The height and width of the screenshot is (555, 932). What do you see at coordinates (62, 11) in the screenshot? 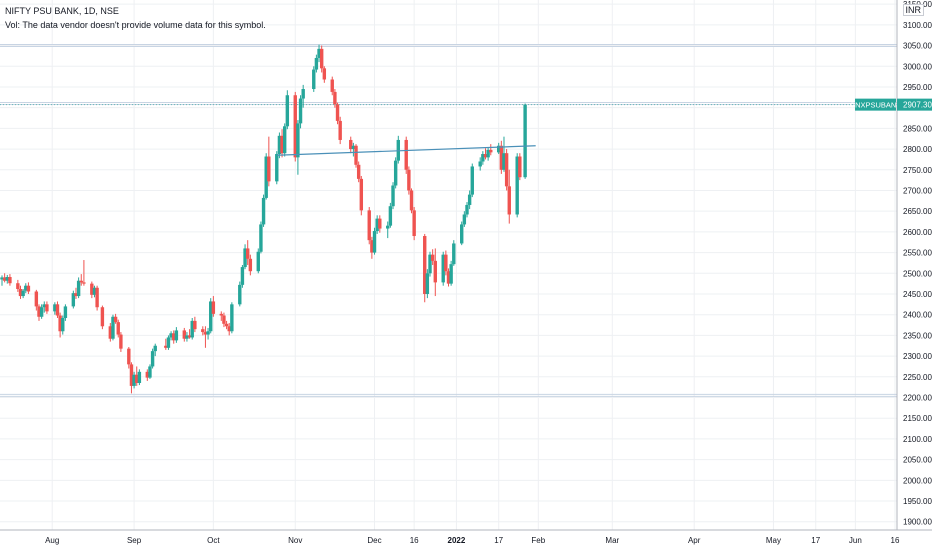
I see `symbol-title: NIFTY PSU BANK, 1D, NSE` at bounding box center [62, 11].